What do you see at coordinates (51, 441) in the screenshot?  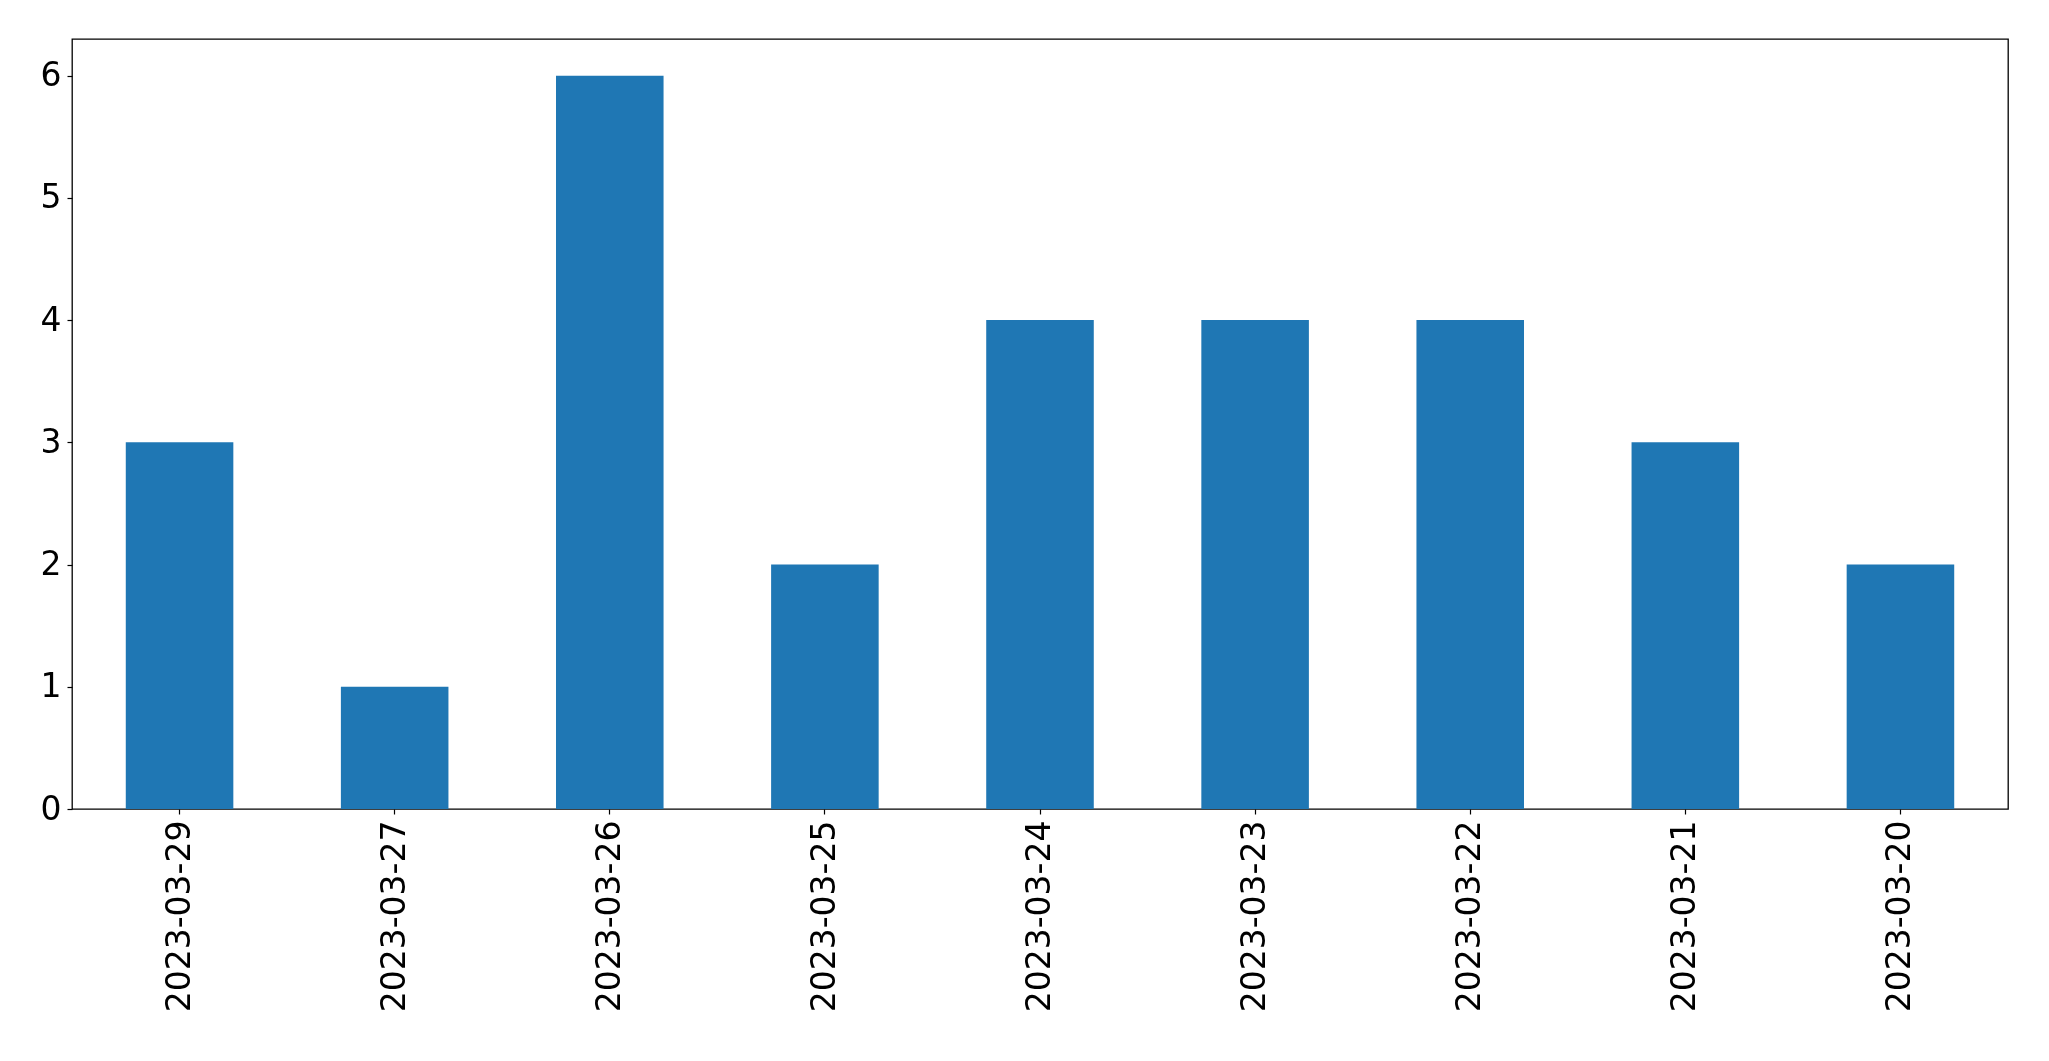 I see `y-tick-label: 3` at bounding box center [51, 441].